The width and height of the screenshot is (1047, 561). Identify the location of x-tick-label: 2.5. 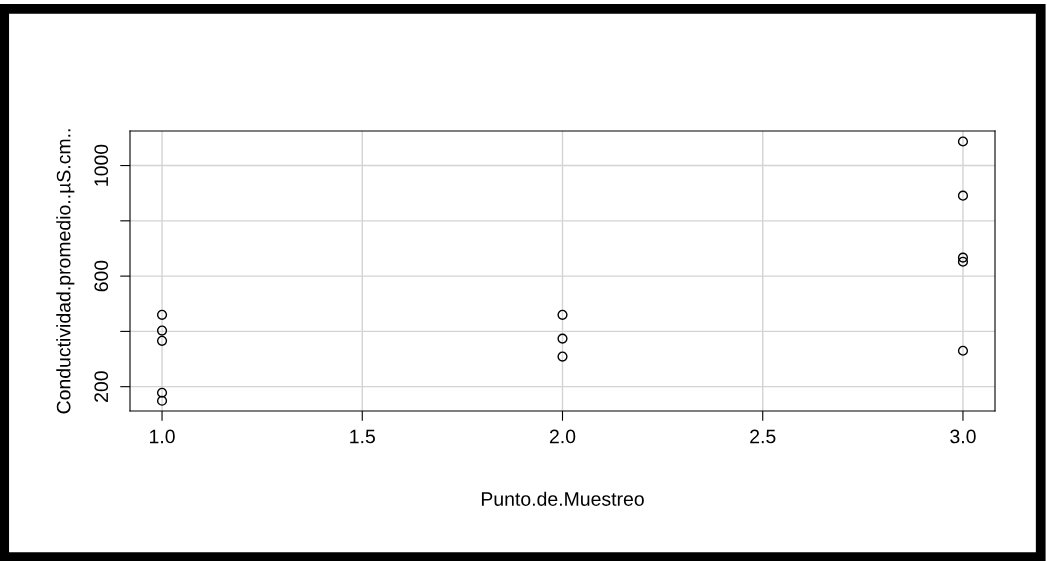
(763, 436).